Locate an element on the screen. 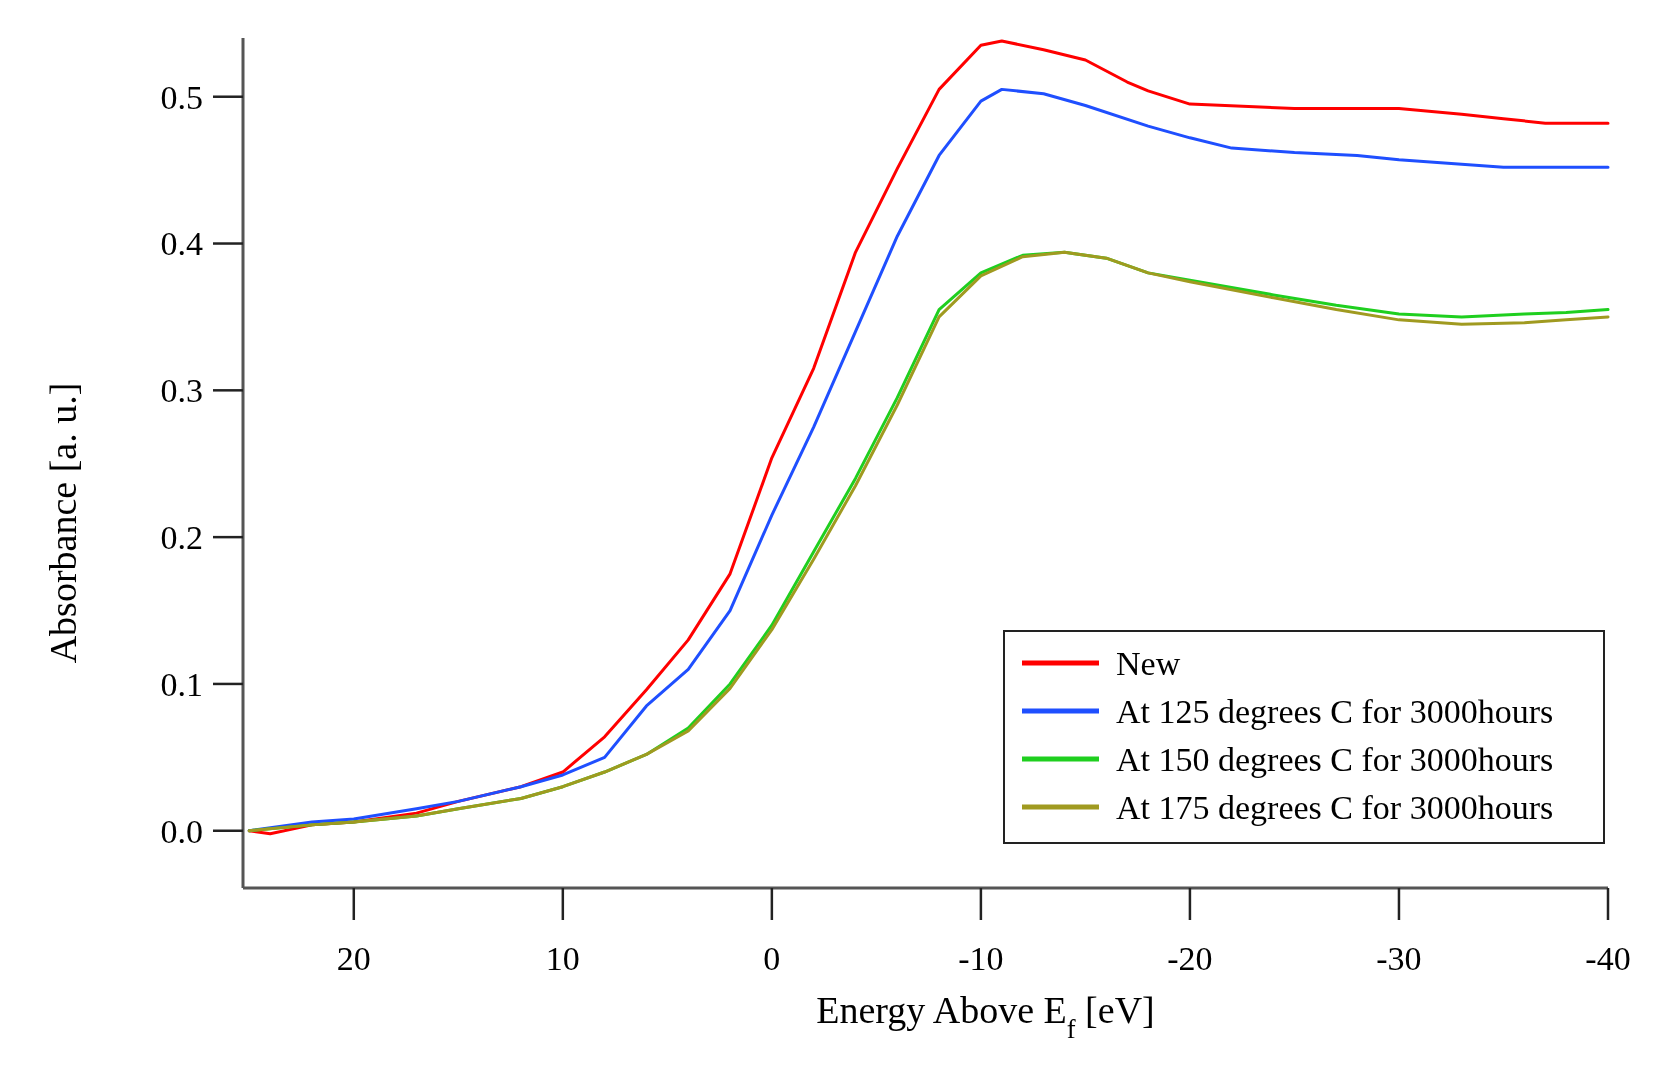  legend-label: At 125 degrees C for 3000hours is located at coordinates (1335, 711).